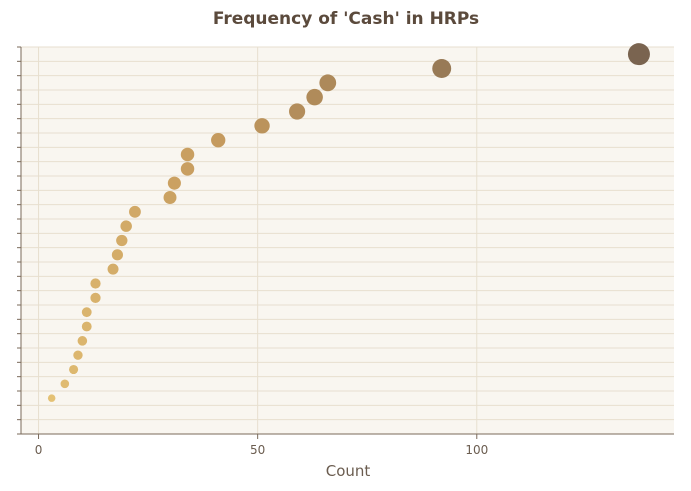  I want to click on x-tick-label: 0, so click(39, 450).